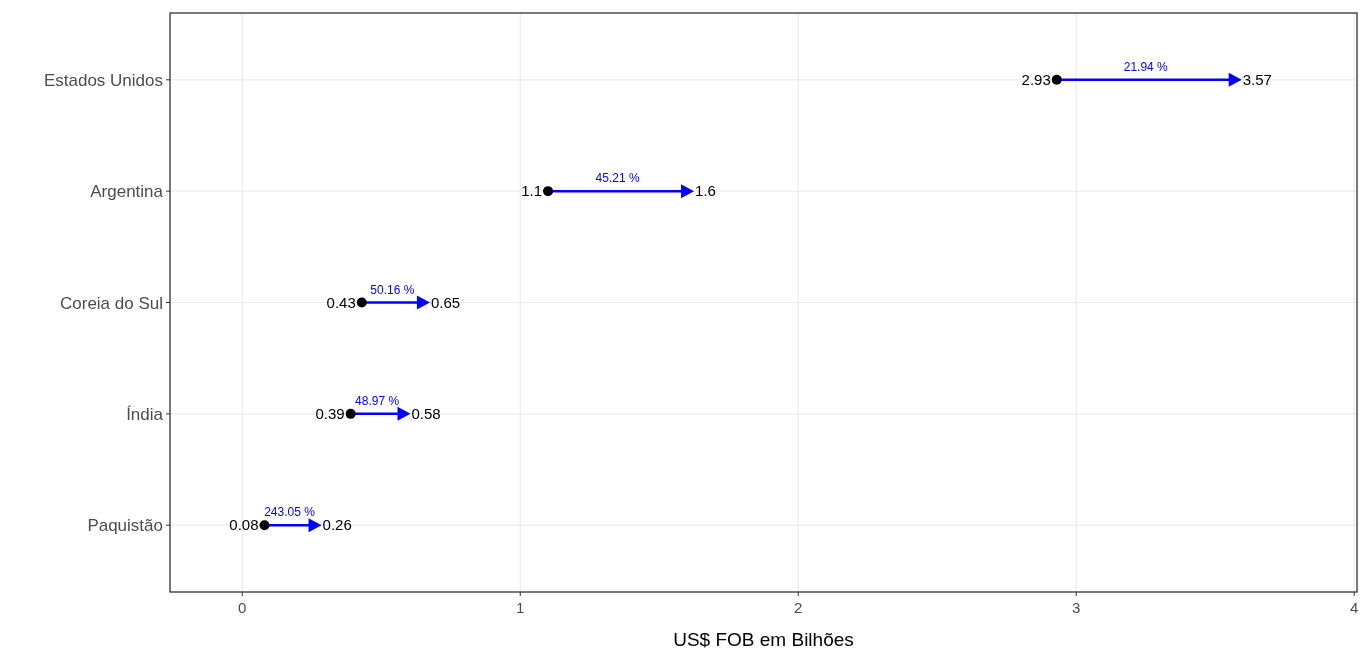 Image resolution: width=1362 pixels, height=652 pixels. What do you see at coordinates (532, 191) in the screenshot?
I see `data-label: 1.1` at bounding box center [532, 191].